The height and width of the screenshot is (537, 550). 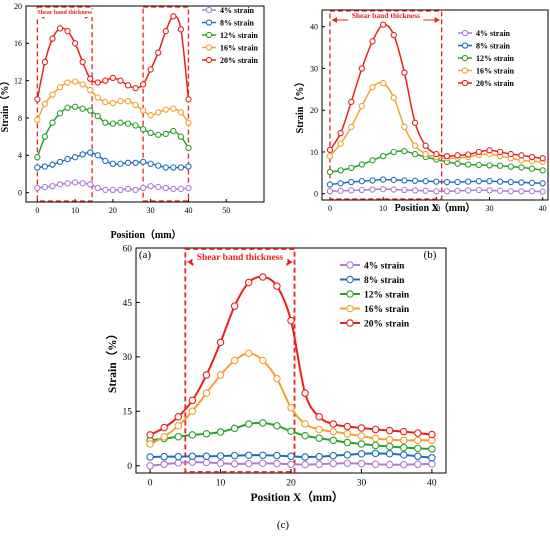 I want to click on panel-caption: (b), so click(x=430, y=255).